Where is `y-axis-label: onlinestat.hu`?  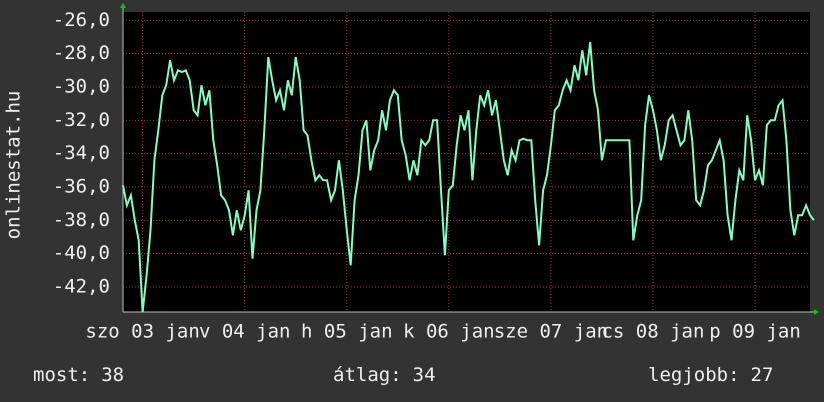 y-axis-label: onlinestat.hu is located at coordinates (14, 165).